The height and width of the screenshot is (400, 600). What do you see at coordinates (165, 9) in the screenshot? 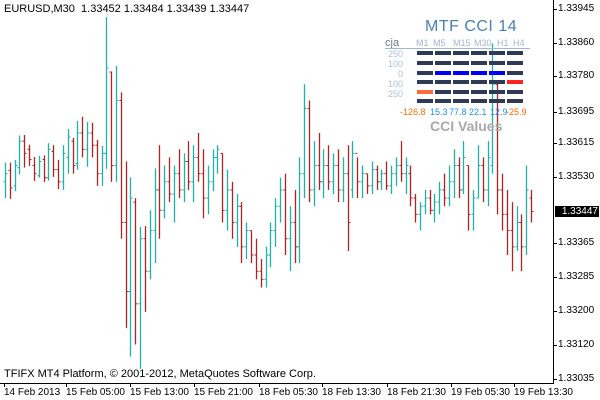
I see `ohlc-values: 1.33452 1.33484 1.33439 1.33447` at bounding box center [165, 9].